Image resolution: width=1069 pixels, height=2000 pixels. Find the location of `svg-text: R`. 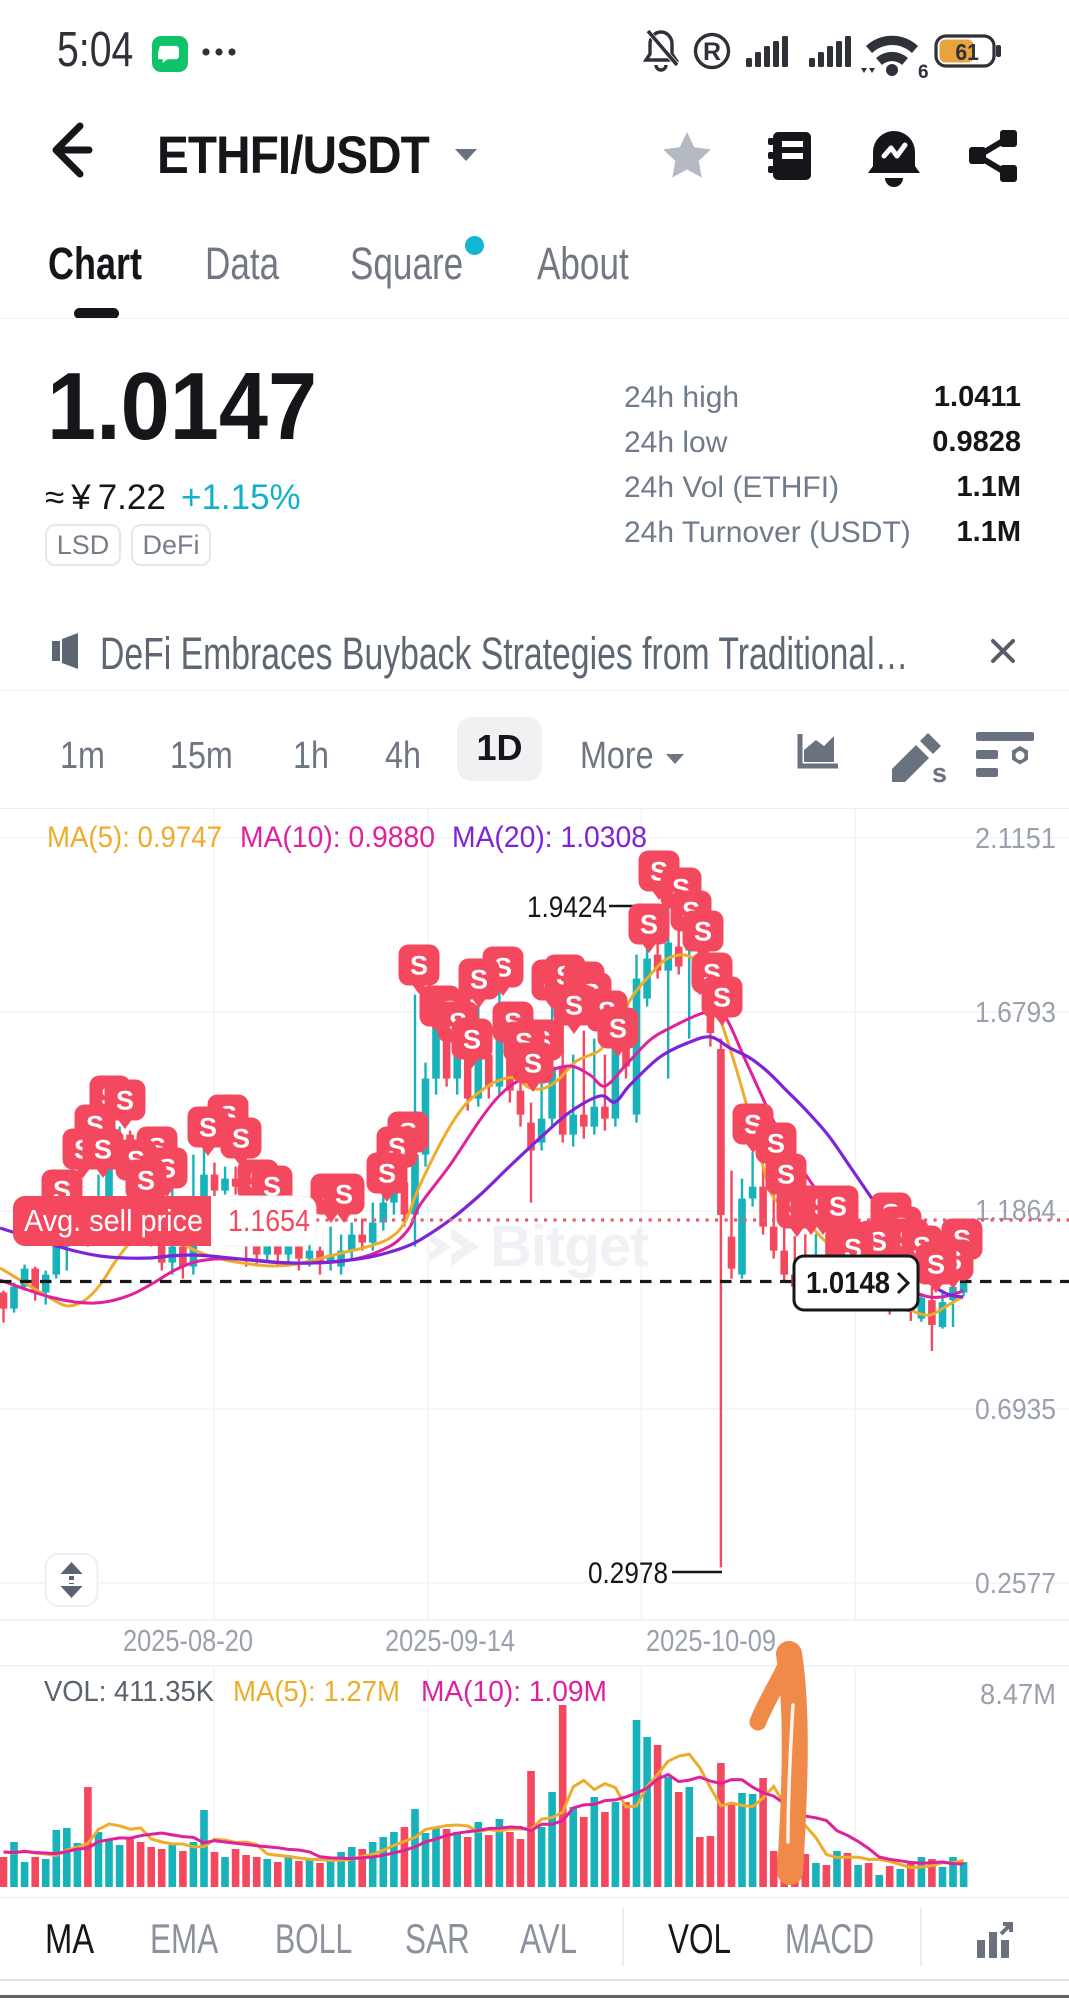

svg-text: R is located at coordinates (712, 52).